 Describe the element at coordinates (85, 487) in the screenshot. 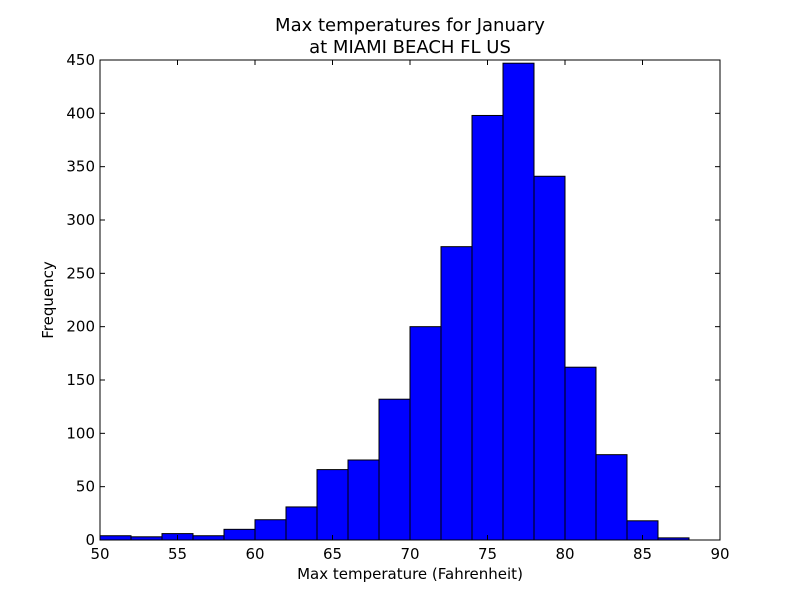

I see `y-tick-label-1: 50` at that location.